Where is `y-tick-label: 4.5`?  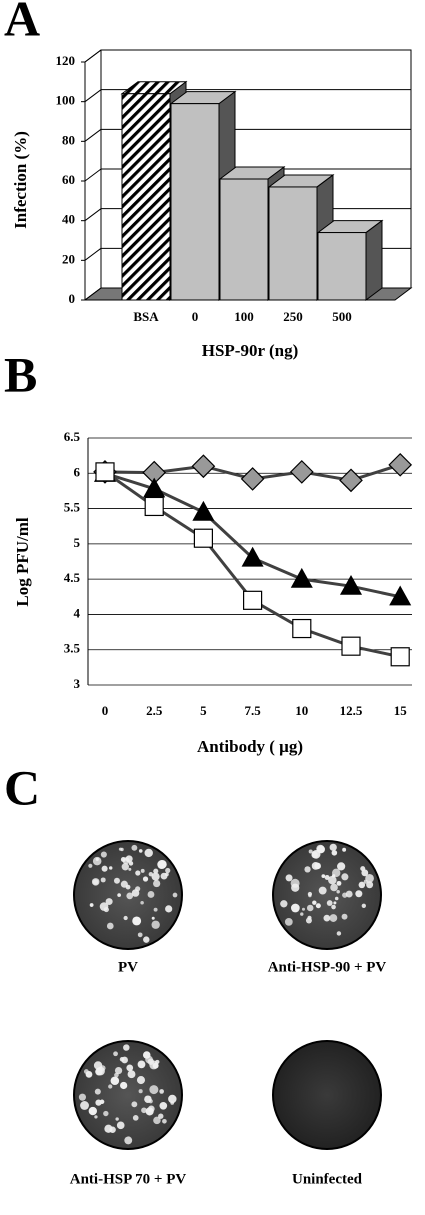 y-tick-label: 4.5 is located at coordinates (72, 577).